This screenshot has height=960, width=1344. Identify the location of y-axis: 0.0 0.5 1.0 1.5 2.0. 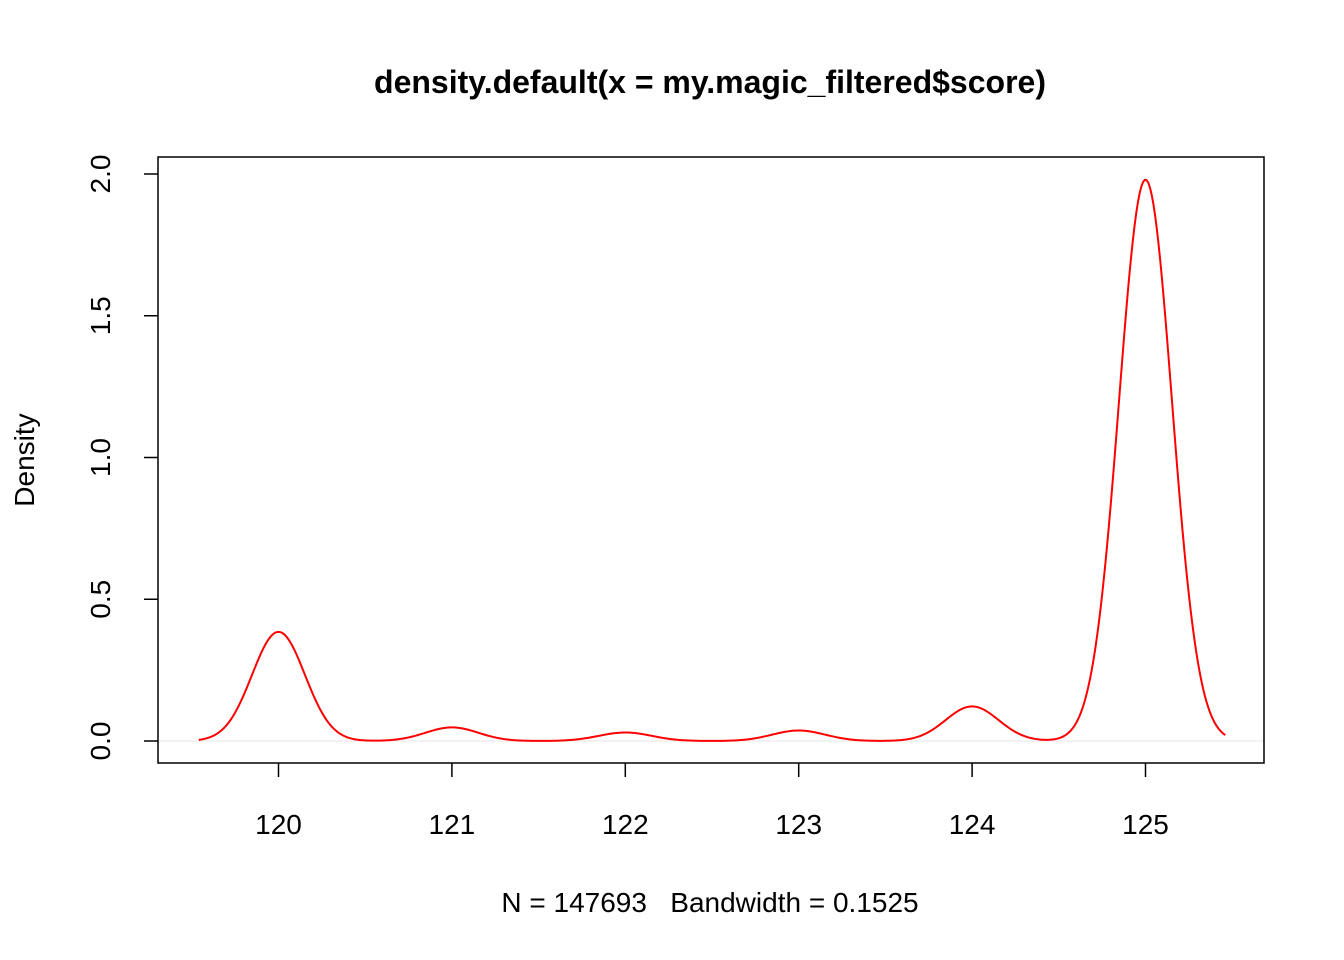
(121, 458).